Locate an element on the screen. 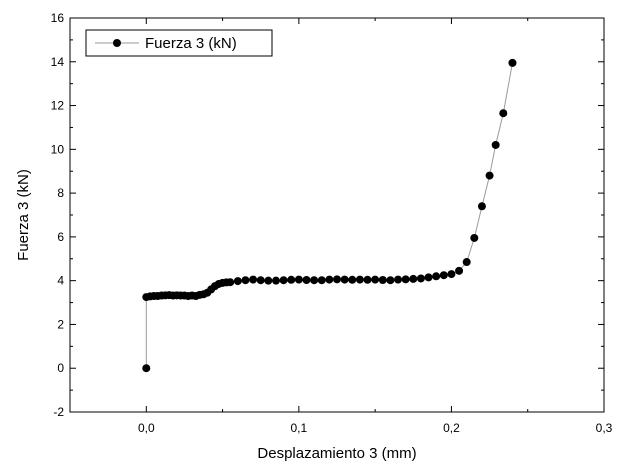 This screenshot has width=620, height=466. x-tick-label: 0,2 is located at coordinates (451, 428).